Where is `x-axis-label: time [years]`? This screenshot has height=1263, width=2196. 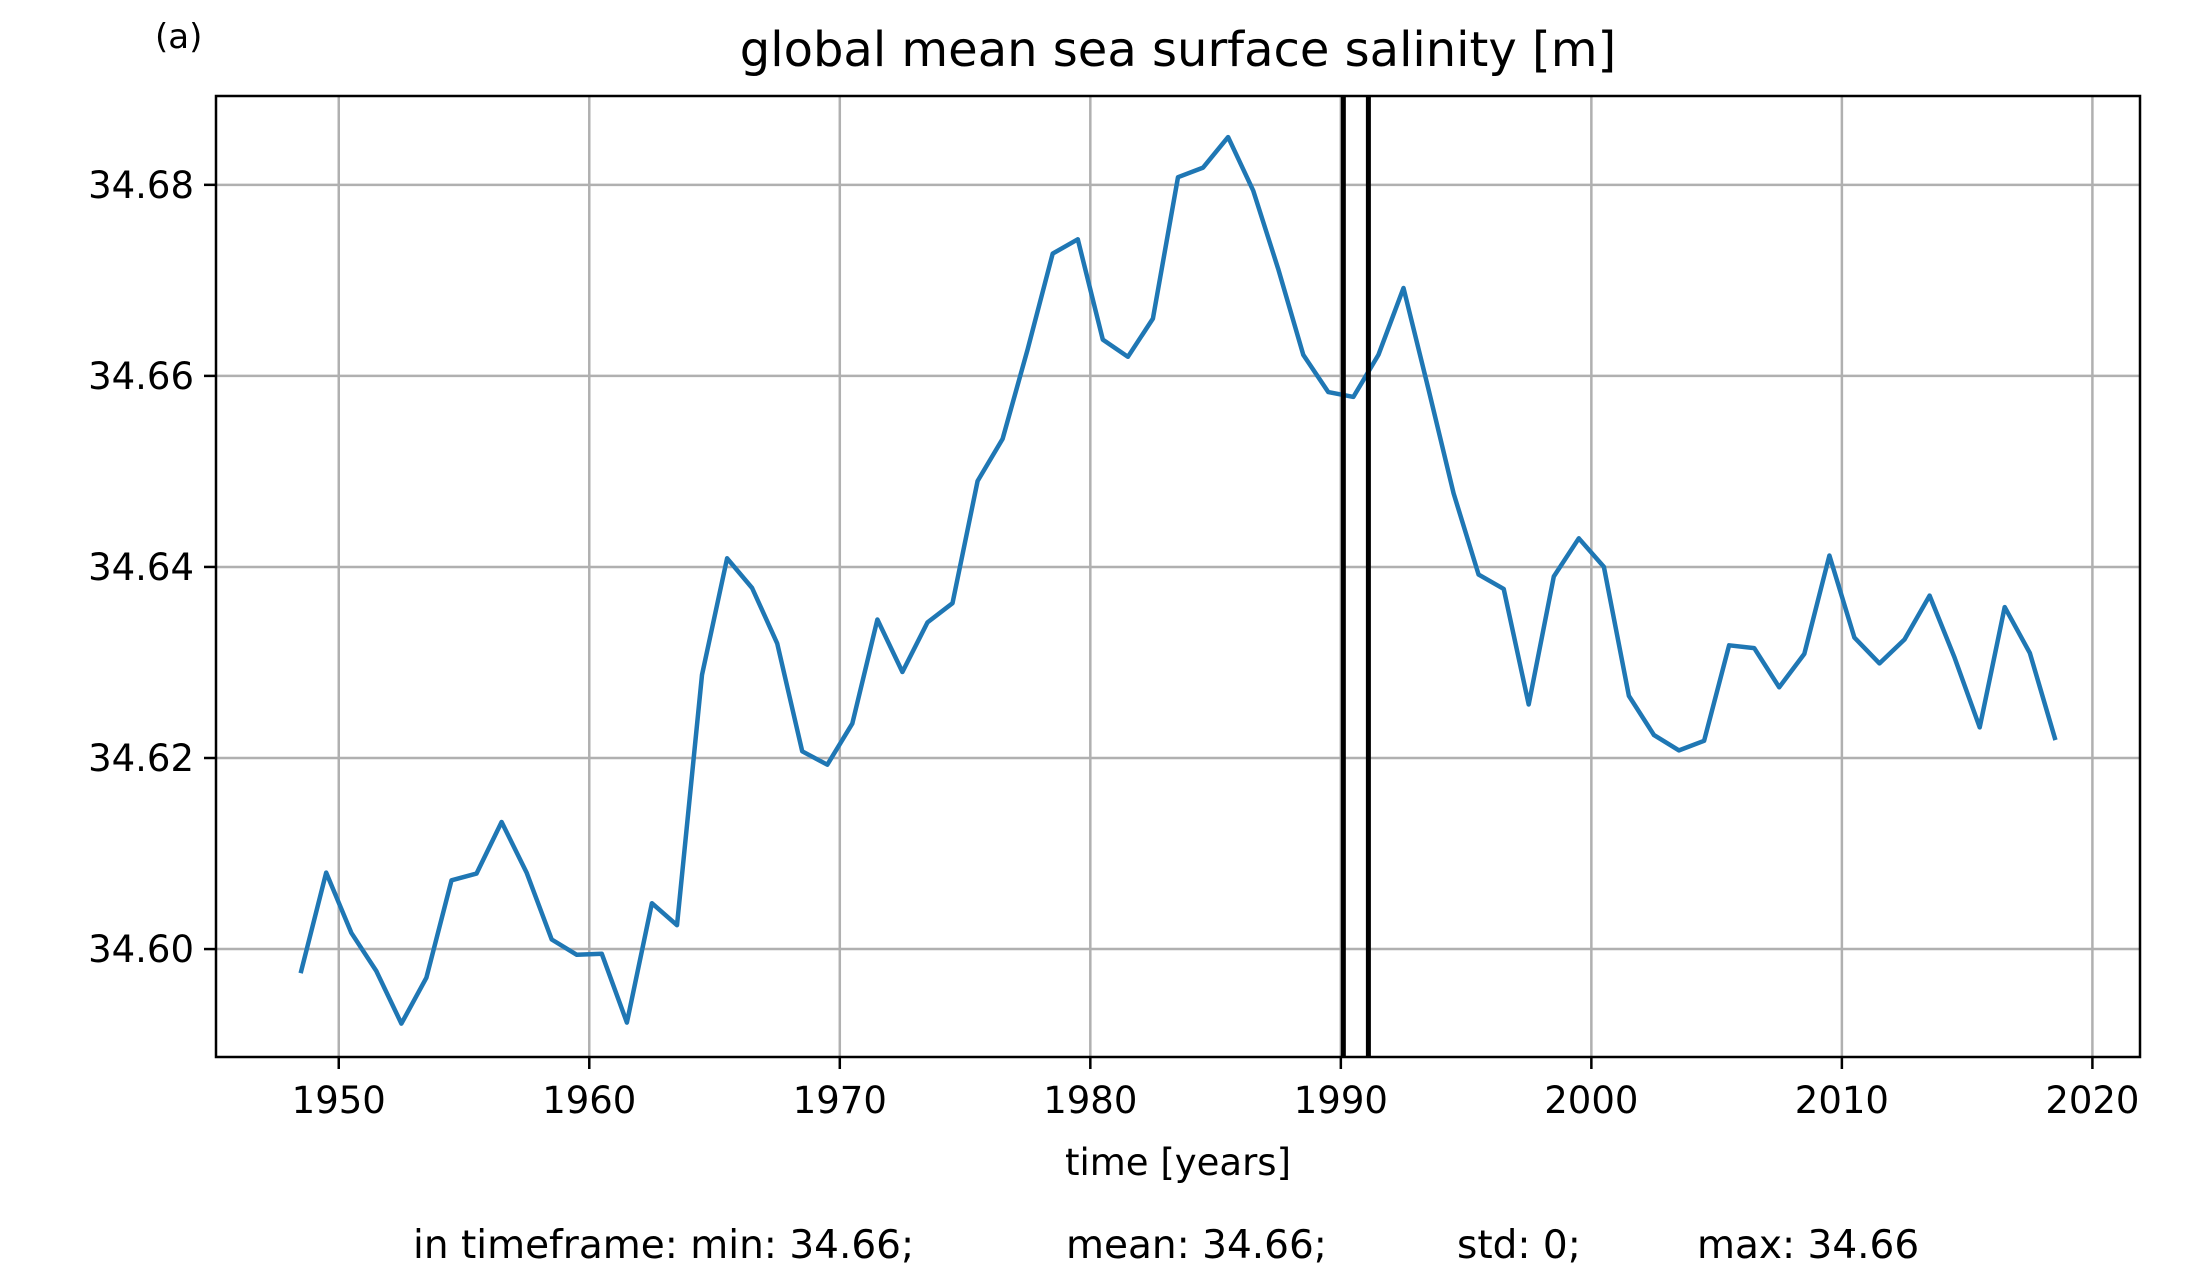
x-axis-label: time [years] is located at coordinates (1178, 1162).